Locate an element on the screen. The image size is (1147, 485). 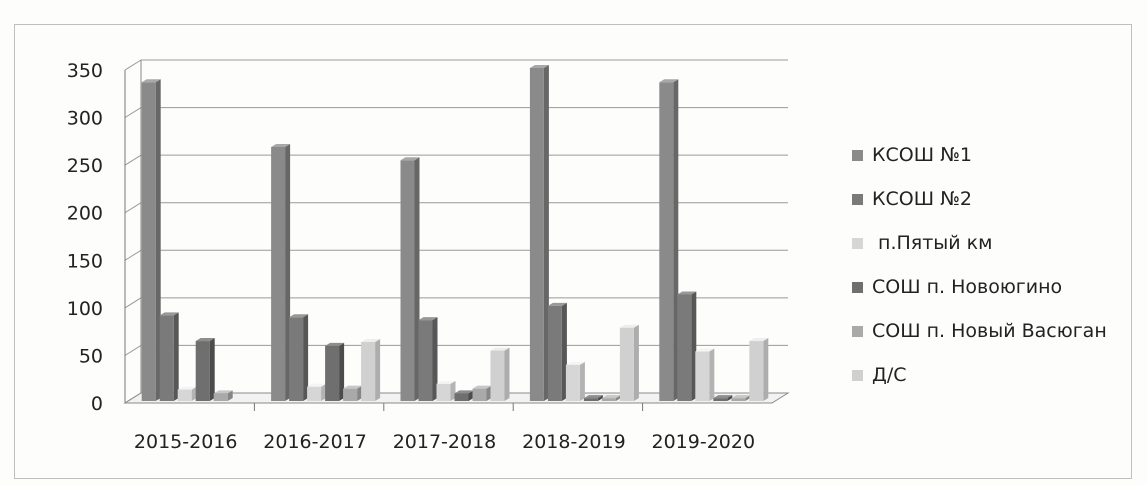
y-tick-label: 250 is located at coordinates (85, 166).